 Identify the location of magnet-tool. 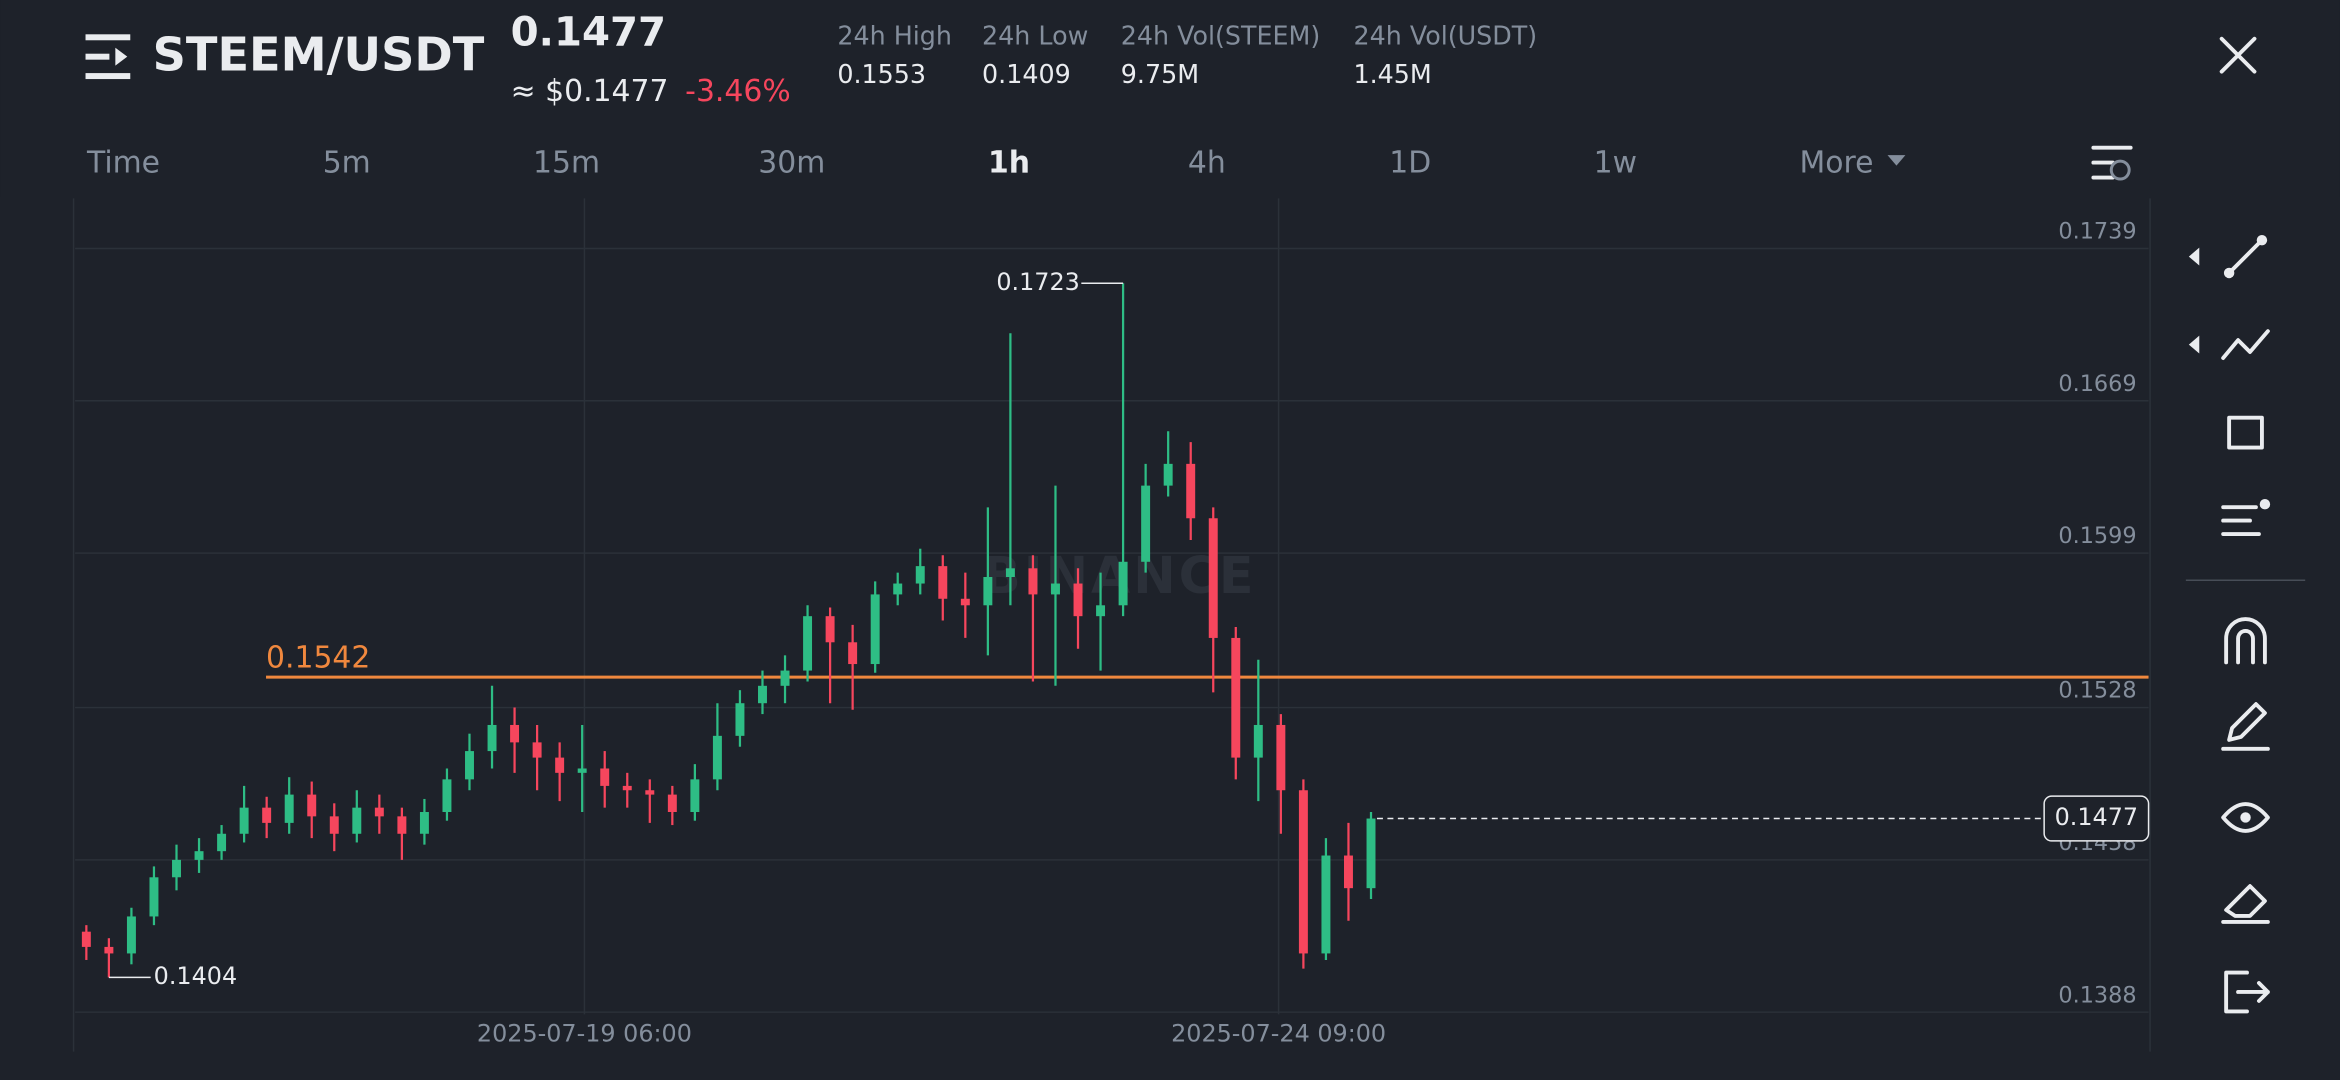
(2245, 641).